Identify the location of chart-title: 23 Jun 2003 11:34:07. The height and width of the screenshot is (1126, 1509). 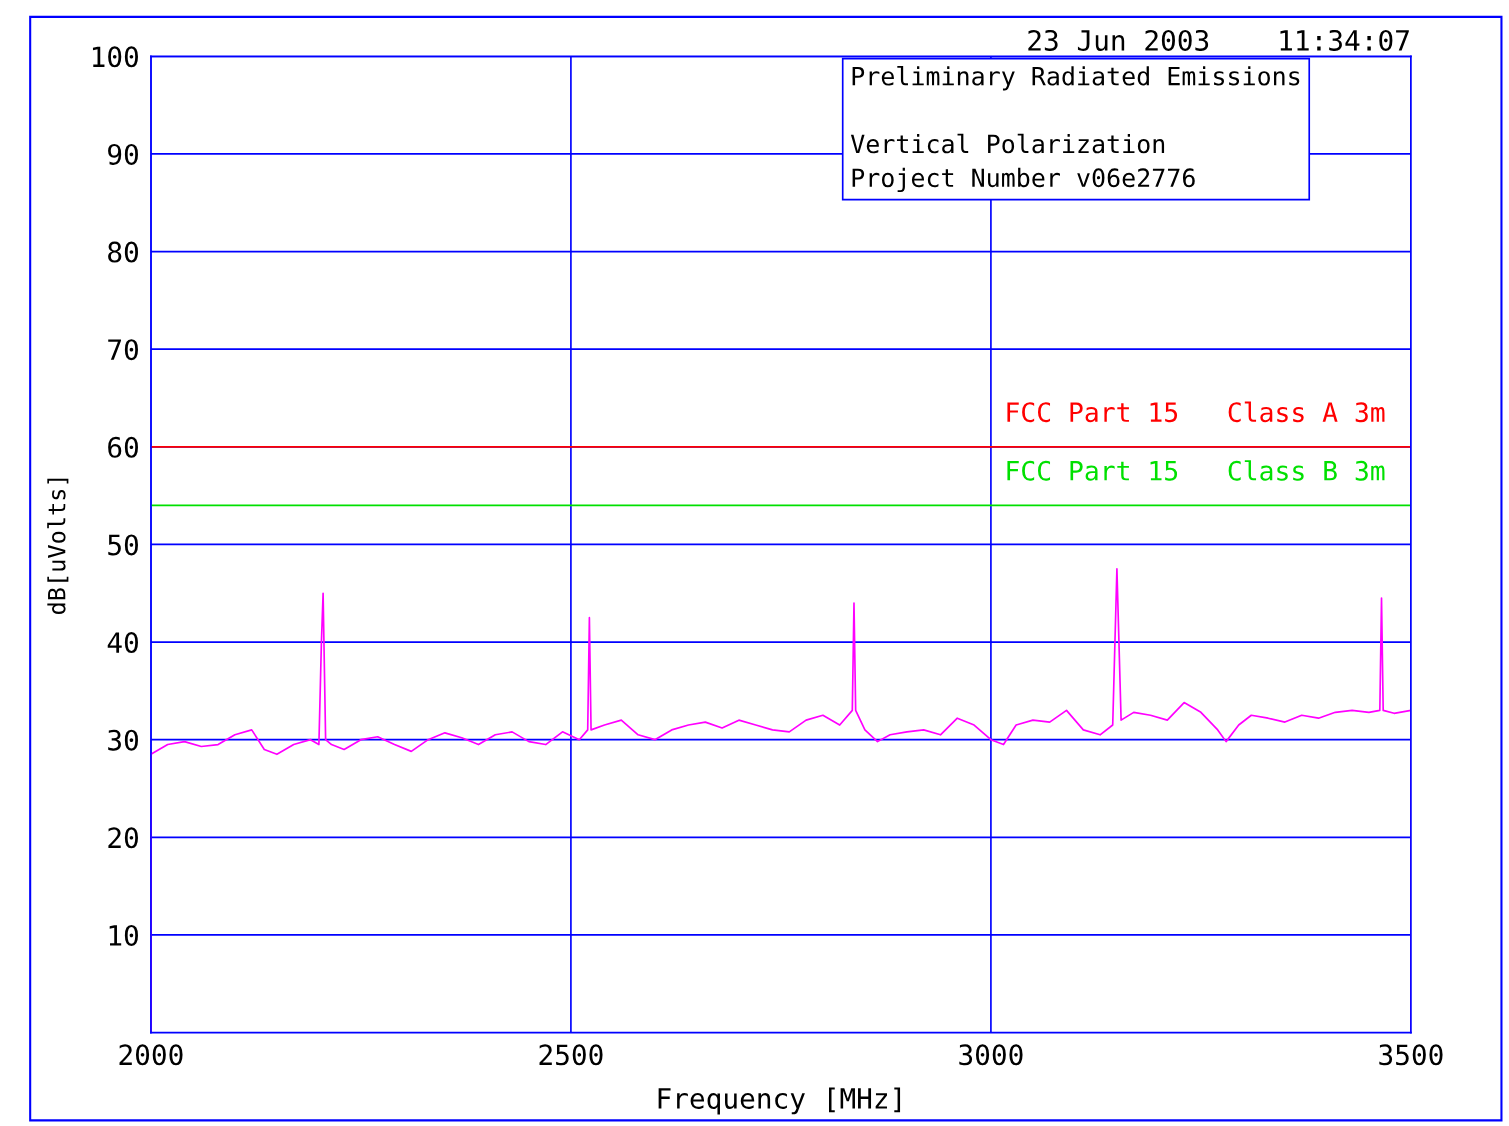
(1218, 40).